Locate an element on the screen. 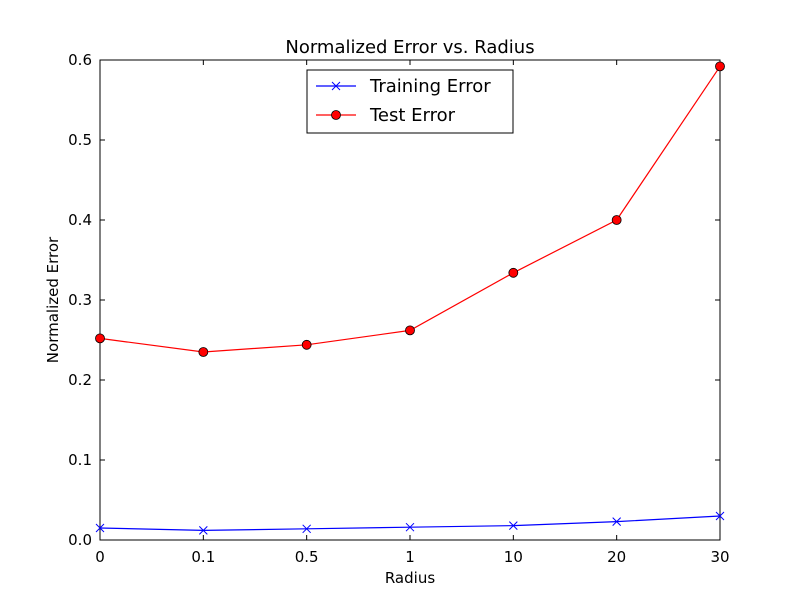 This screenshot has height=600, width=800. x-tick-label: 20 is located at coordinates (616, 557).